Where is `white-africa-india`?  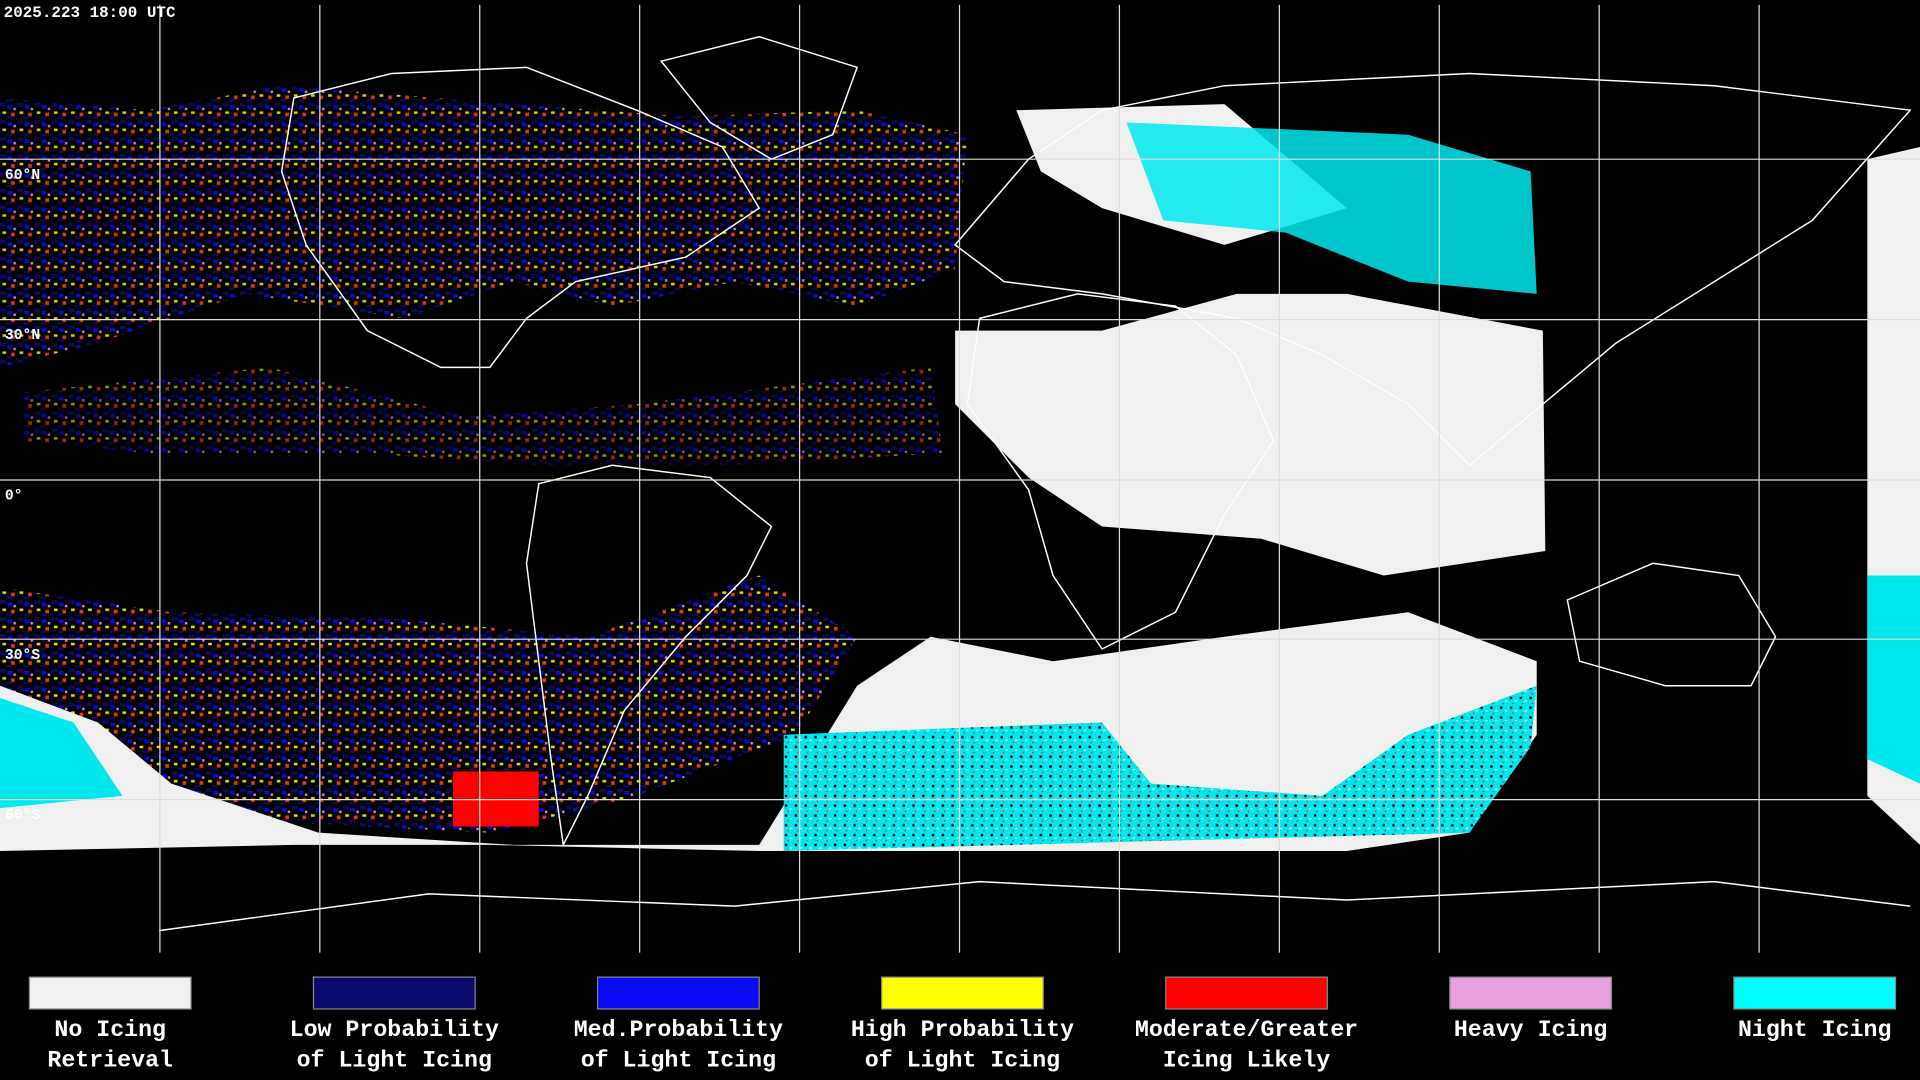 white-africa-india is located at coordinates (1250, 434).